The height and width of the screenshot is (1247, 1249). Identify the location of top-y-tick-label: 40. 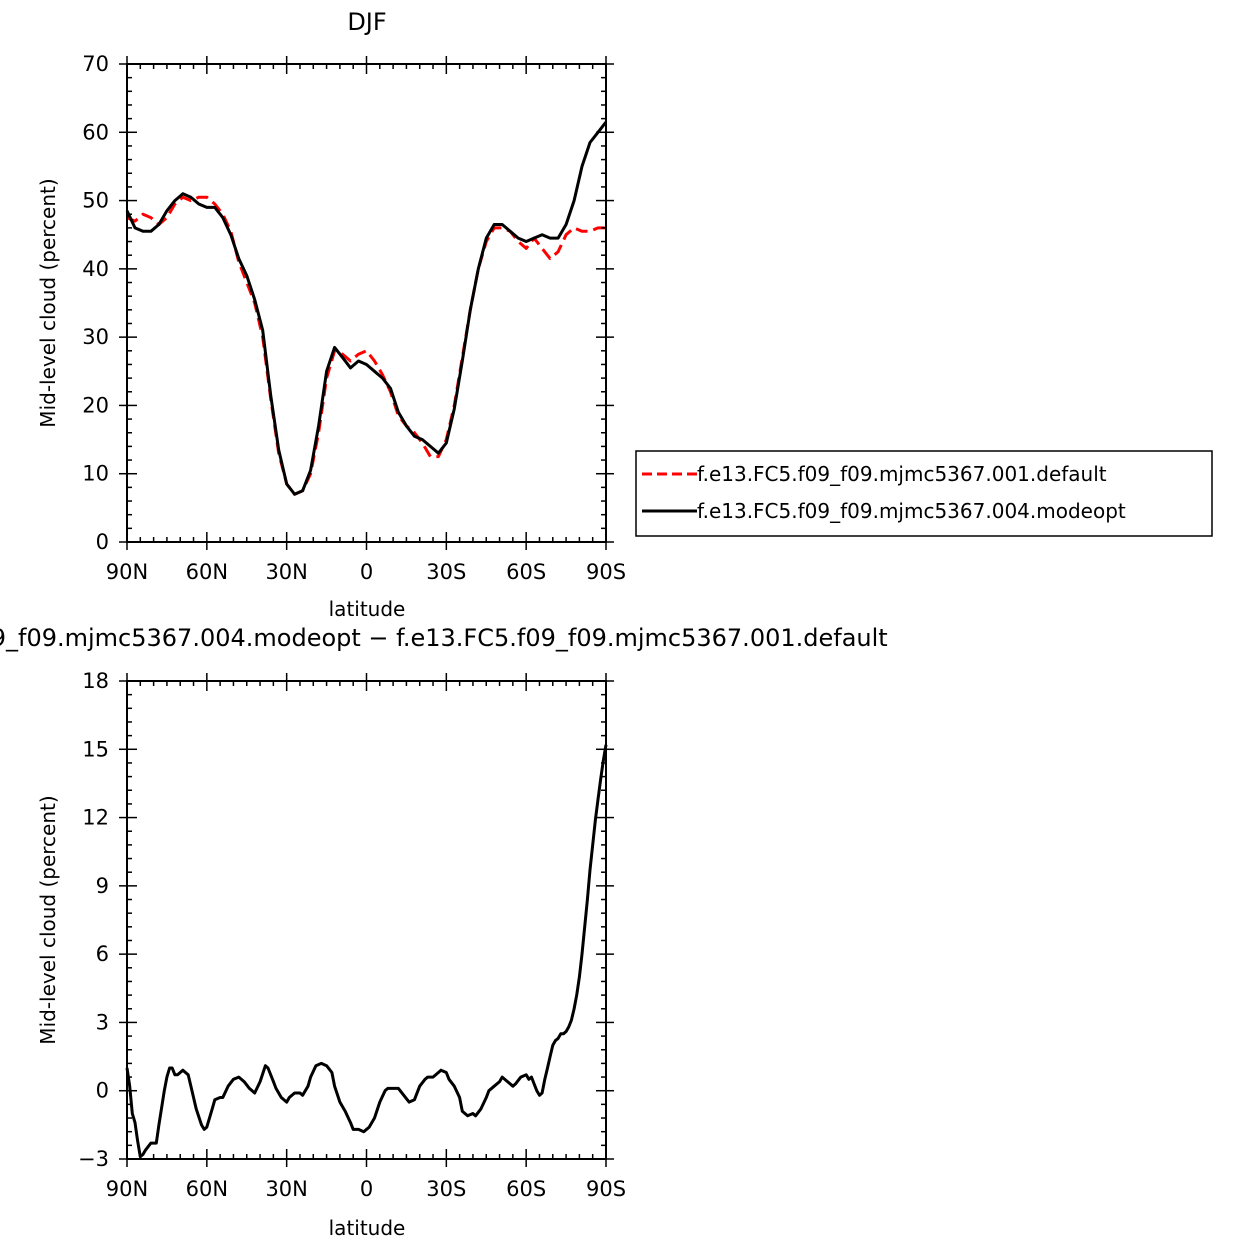
(95, 269).